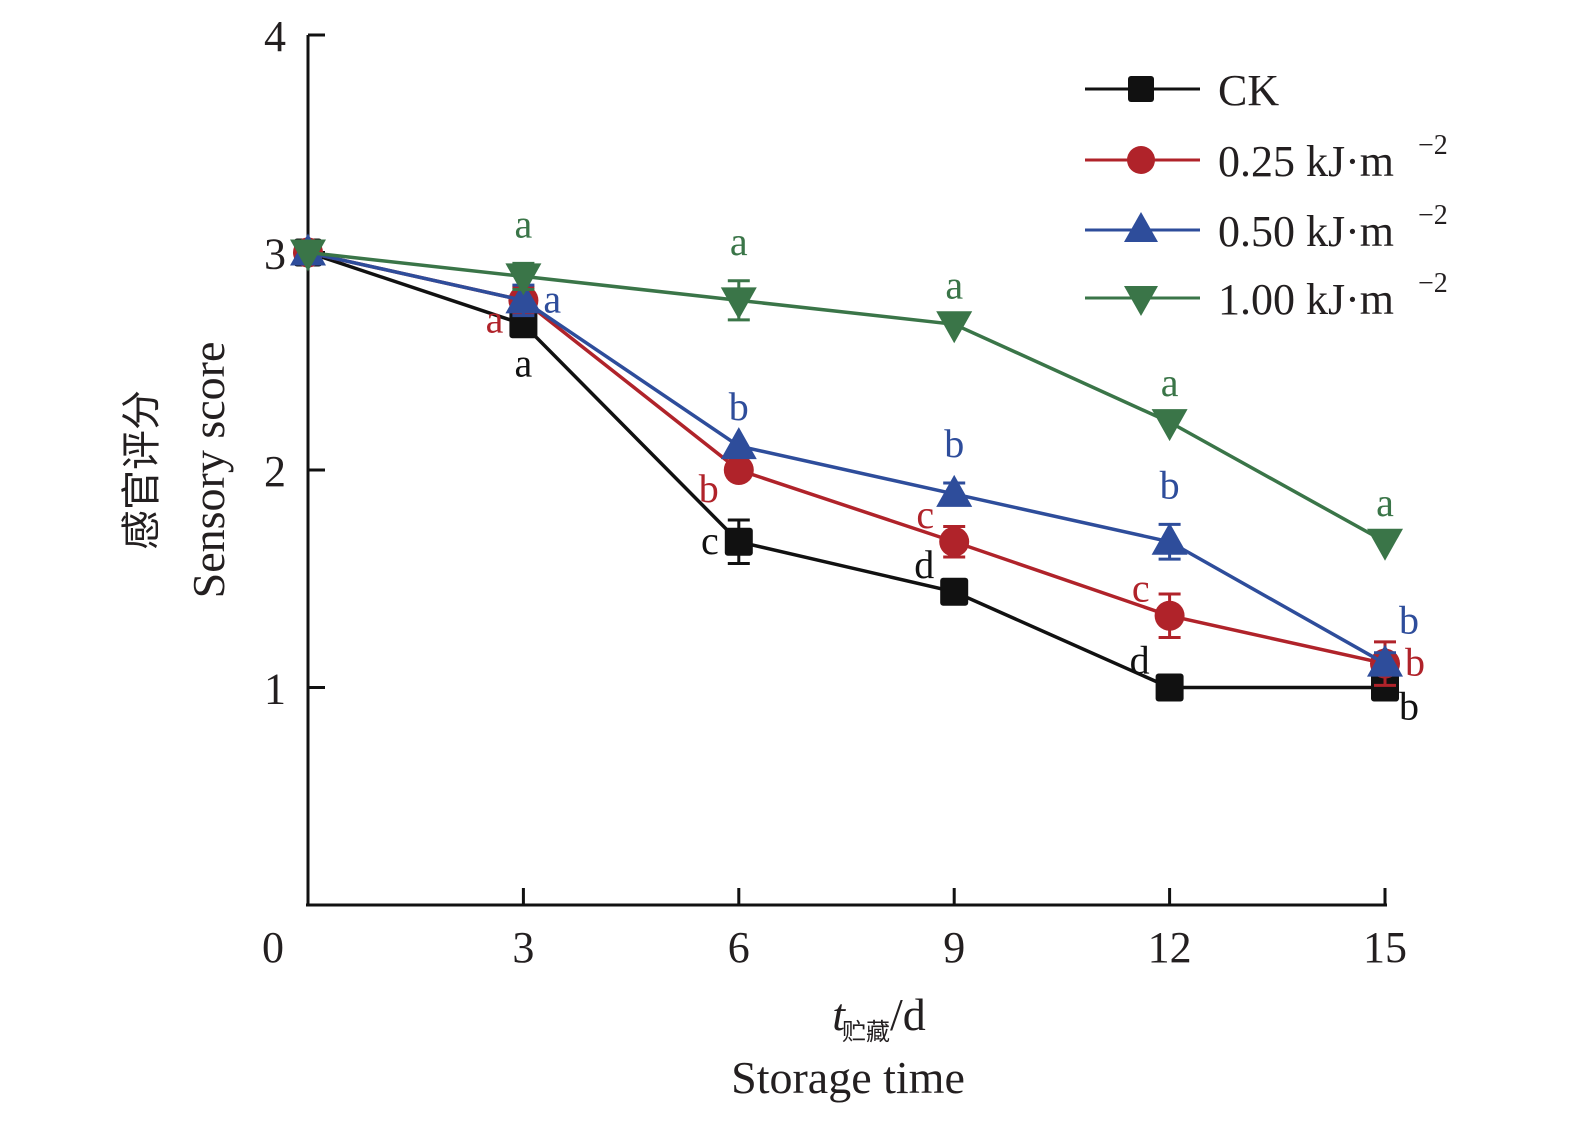 This screenshot has width=1575, height=1122. Describe the element at coordinates (1306, 299) in the screenshot. I see `legend-label: 1.00 kJ·m` at that location.